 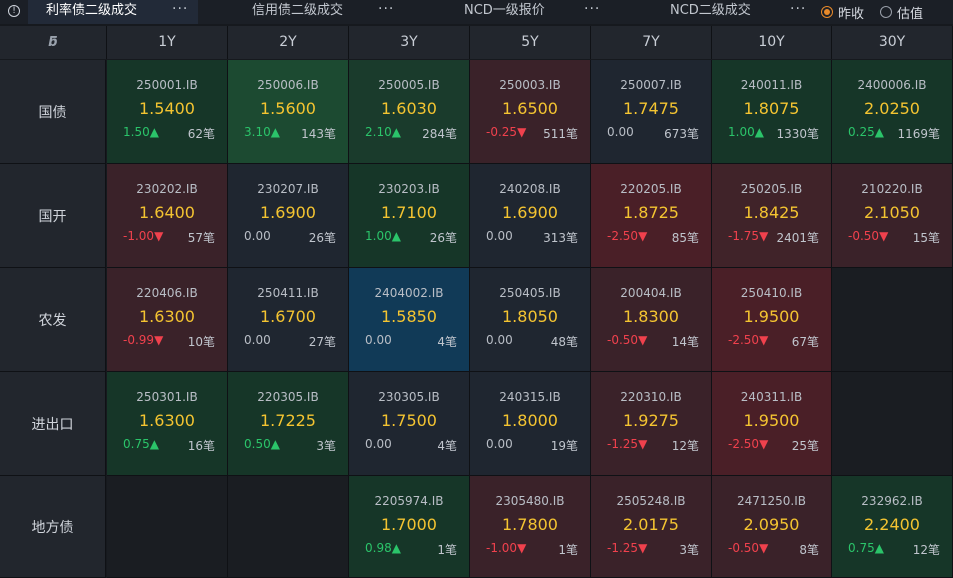 I want to click on bond-cell: 240011.IB 1.8075 1.00▲ 1330笔, so click(x=772, y=112).